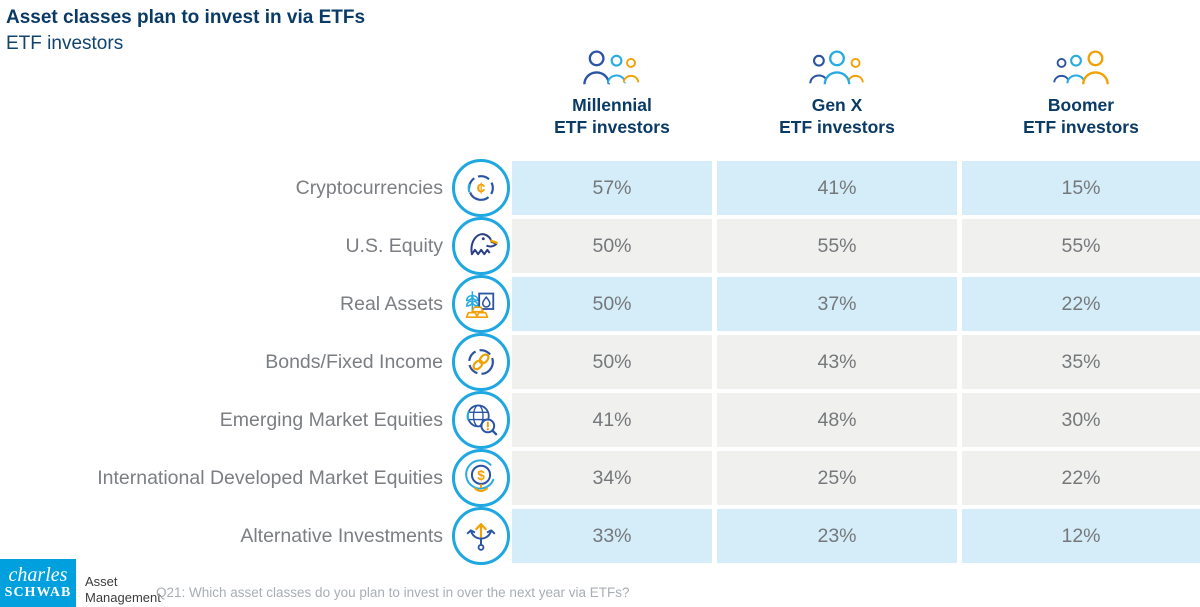 The width and height of the screenshot is (1200, 607). What do you see at coordinates (837, 536) in the screenshot?
I see `value-cell: 23%` at bounding box center [837, 536].